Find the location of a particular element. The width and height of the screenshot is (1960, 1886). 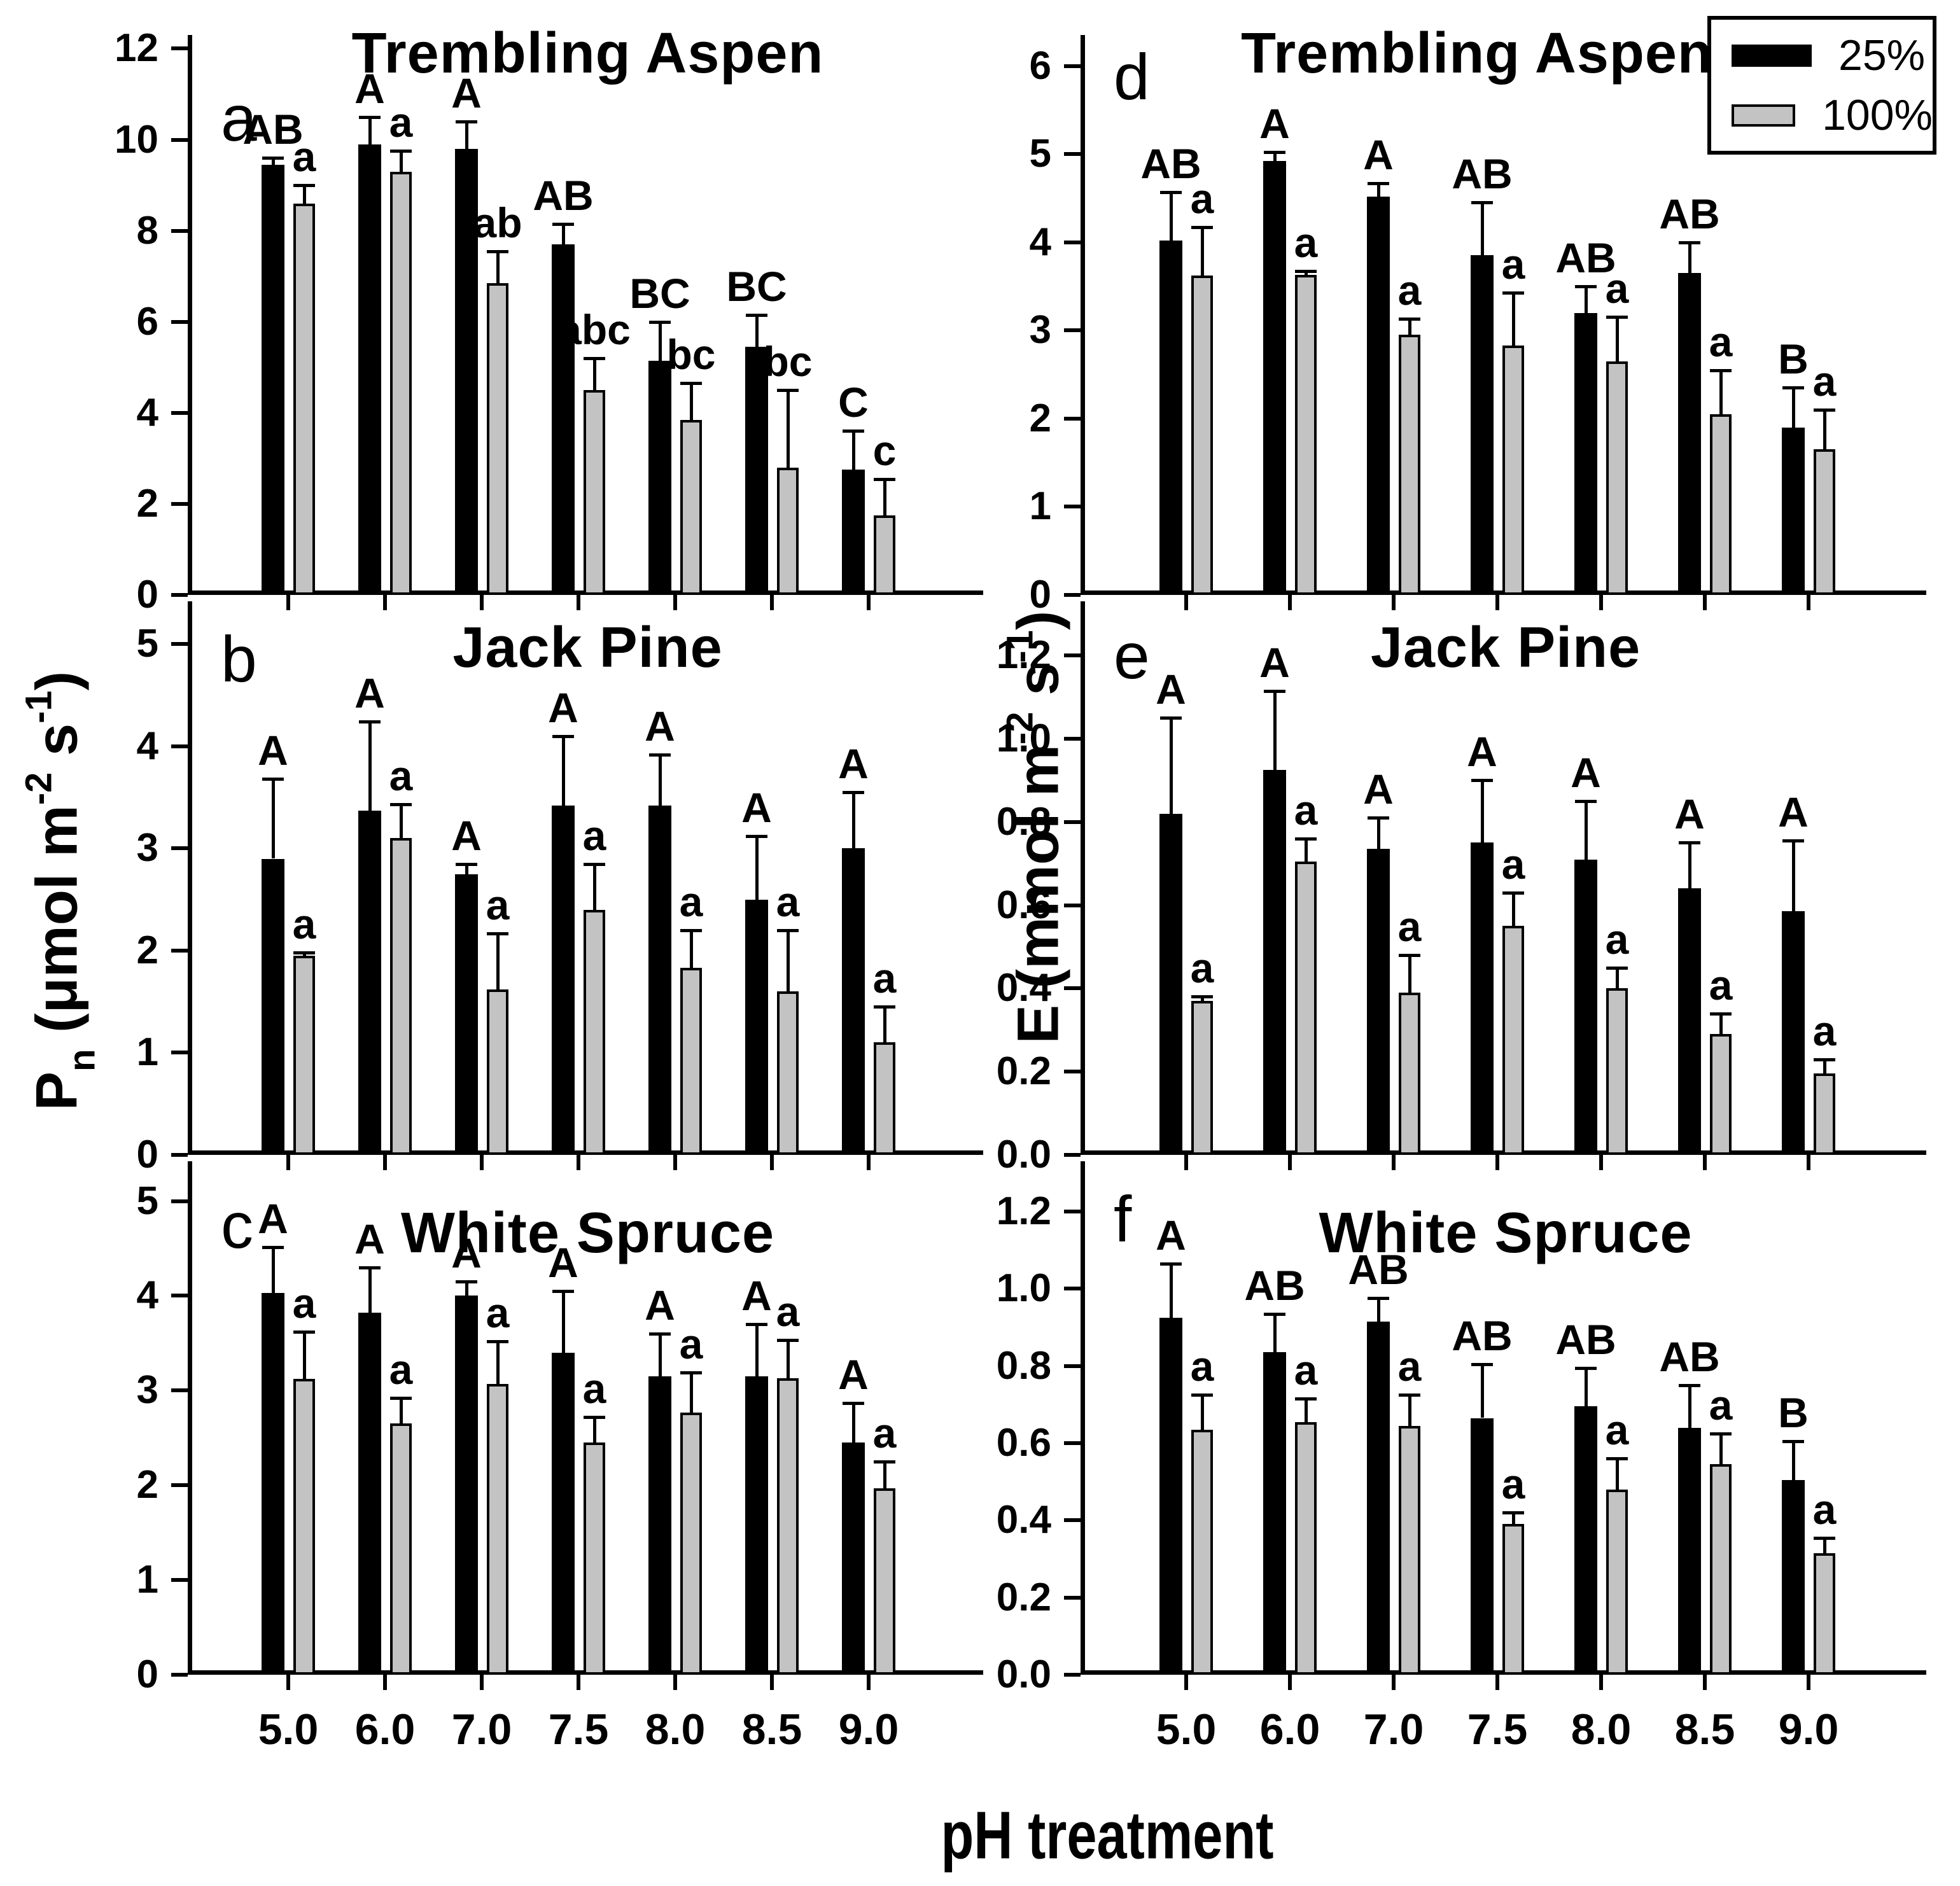

sig-letter: c is located at coordinates (884, 450).